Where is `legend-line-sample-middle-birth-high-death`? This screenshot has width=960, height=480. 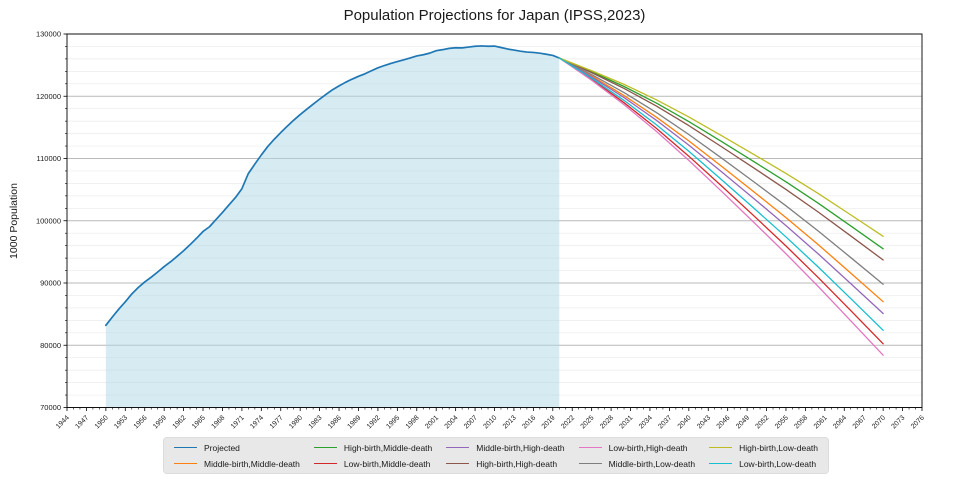 legend-line-sample-middle-birth-high-death is located at coordinates (458, 447).